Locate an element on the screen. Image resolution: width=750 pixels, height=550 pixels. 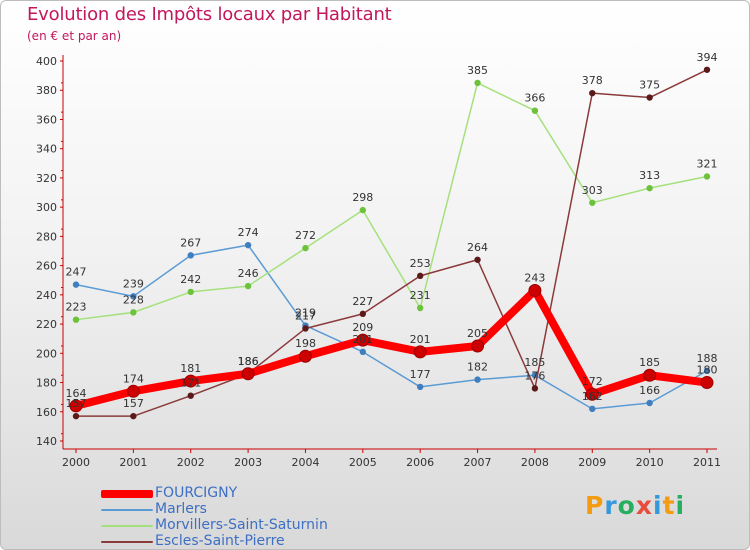
data-label: 219 is located at coordinates (305, 313).